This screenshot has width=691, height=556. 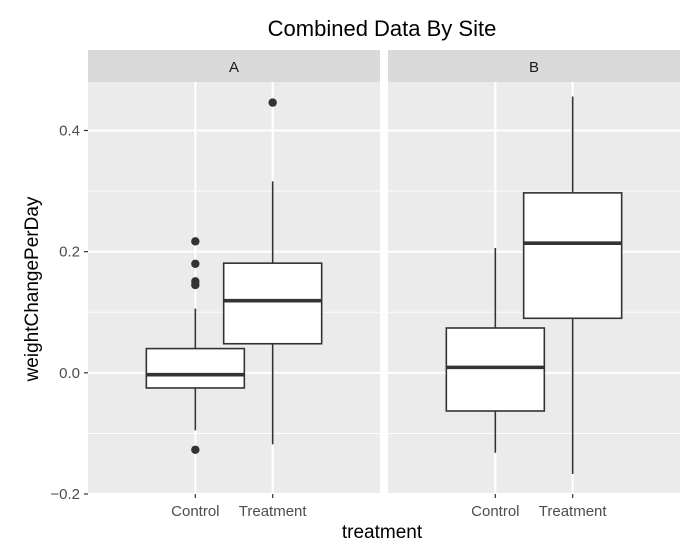 I want to click on facet-strip-label: A, so click(x=234, y=67).